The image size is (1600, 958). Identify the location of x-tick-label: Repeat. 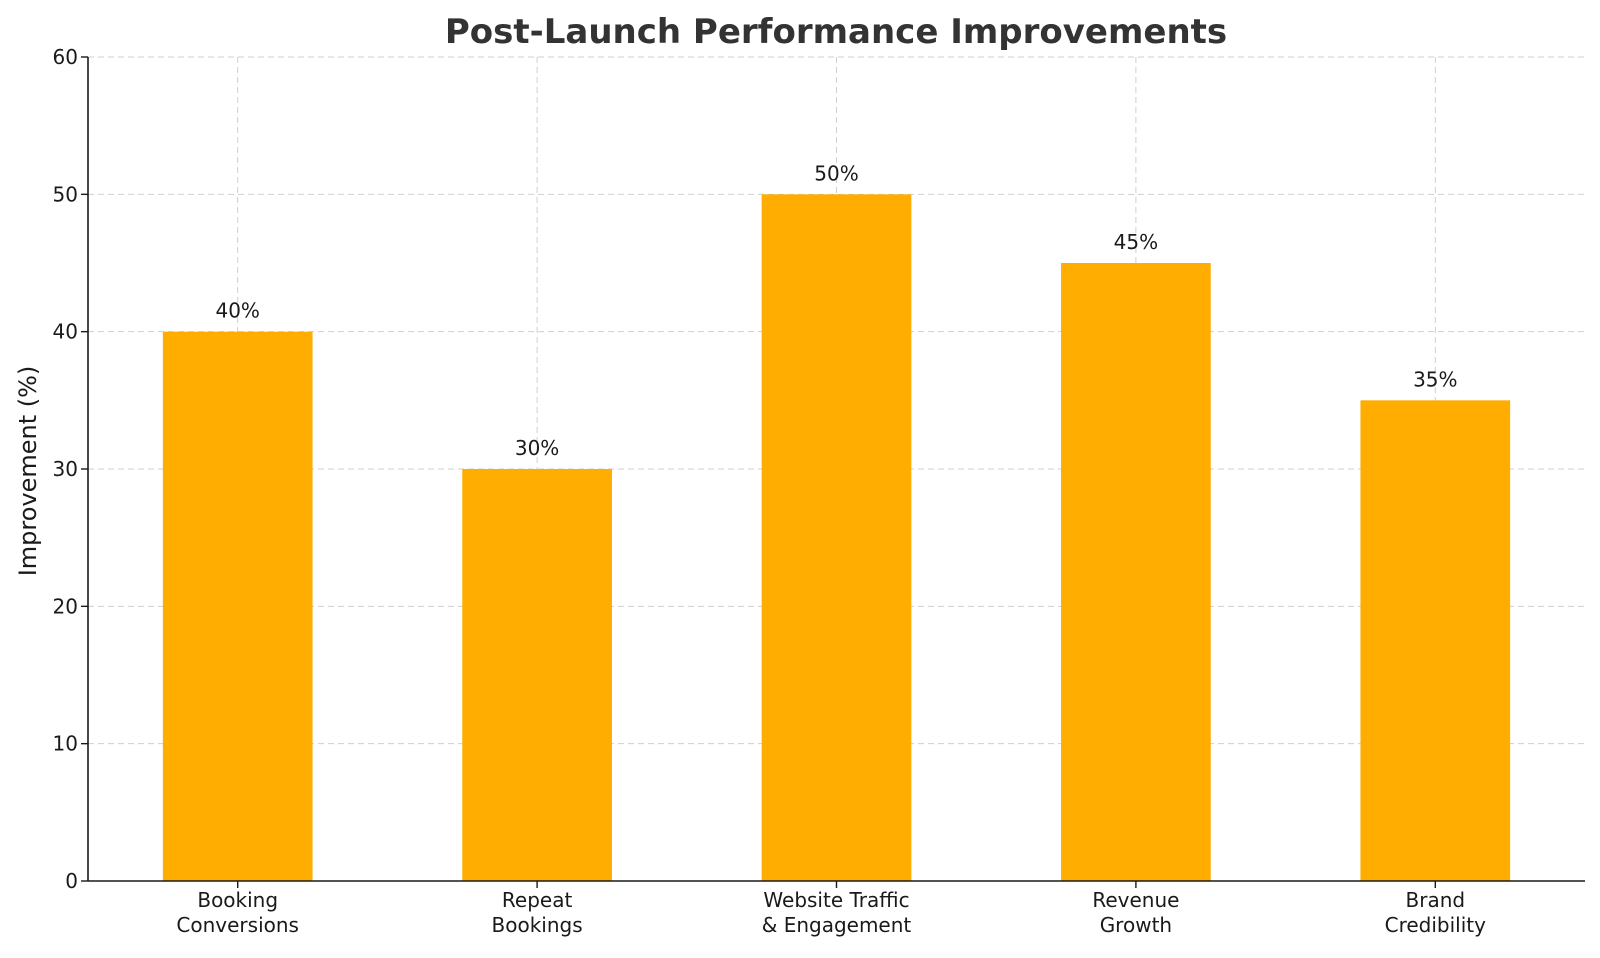
(537, 900).